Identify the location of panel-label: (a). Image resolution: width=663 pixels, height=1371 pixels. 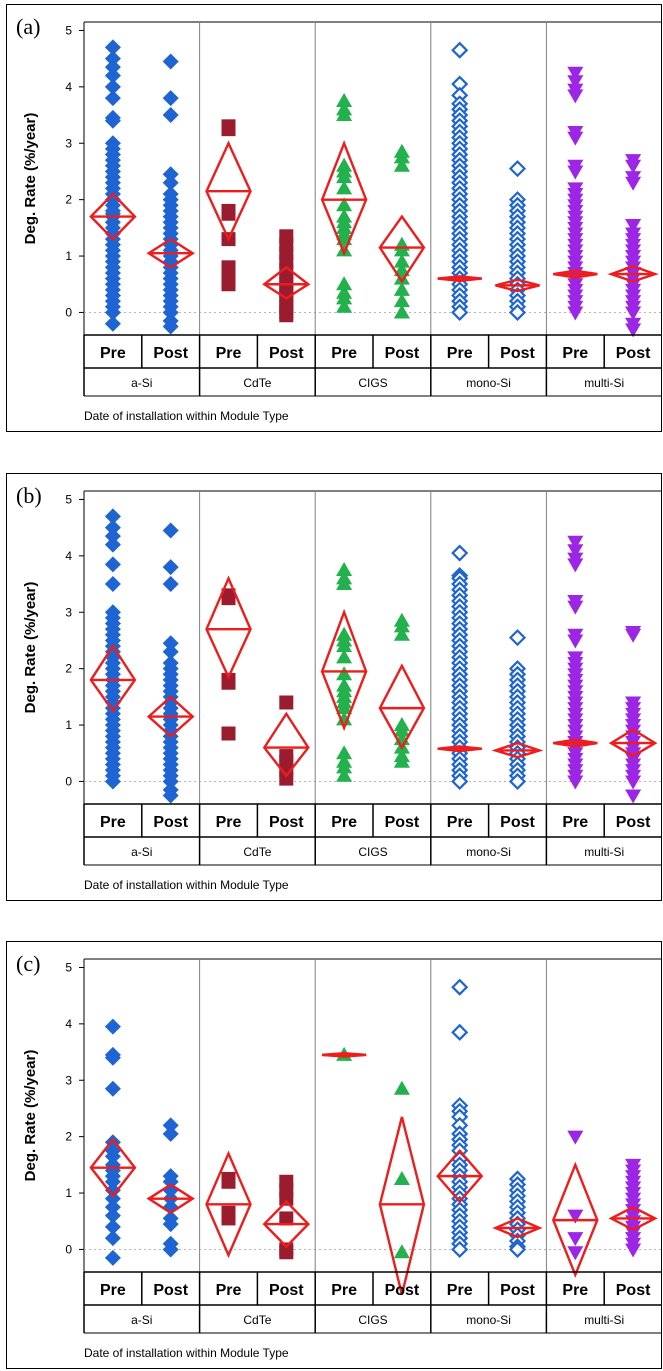
(28, 26).